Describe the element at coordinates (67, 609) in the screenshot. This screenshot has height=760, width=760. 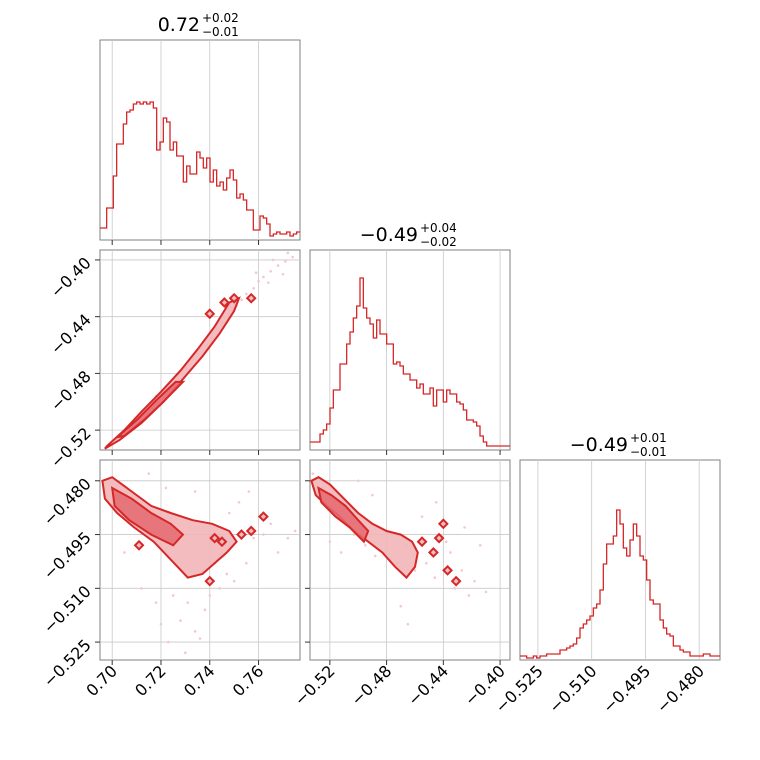
I see `y-tick-label: −0.510` at that location.